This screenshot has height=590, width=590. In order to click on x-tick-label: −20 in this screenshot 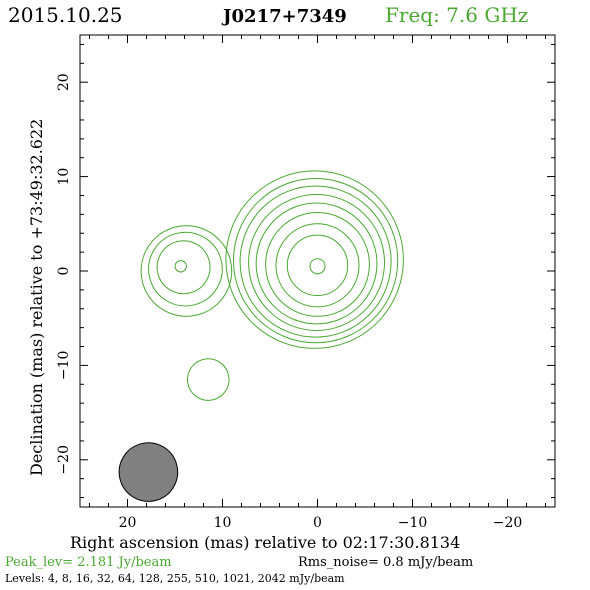, I will do `click(508, 523)`.